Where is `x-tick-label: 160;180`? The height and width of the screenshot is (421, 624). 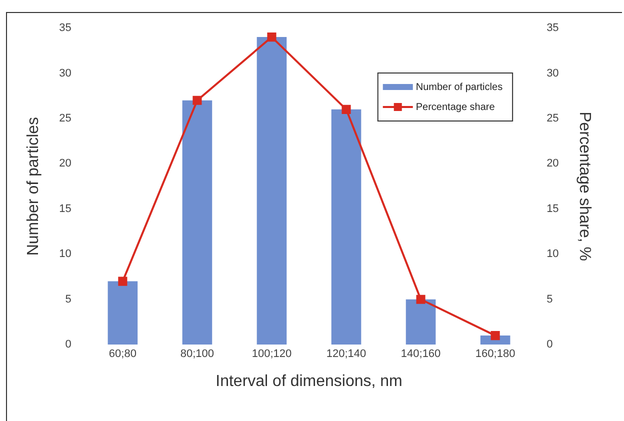 x-tick-label: 160;180 is located at coordinates (495, 354).